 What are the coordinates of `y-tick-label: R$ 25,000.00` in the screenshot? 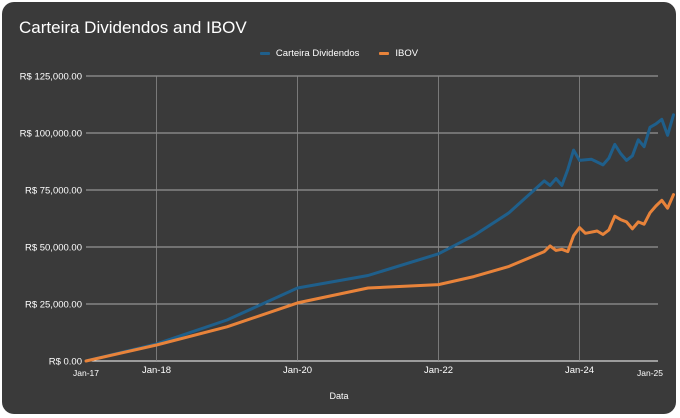 It's located at (53, 305).